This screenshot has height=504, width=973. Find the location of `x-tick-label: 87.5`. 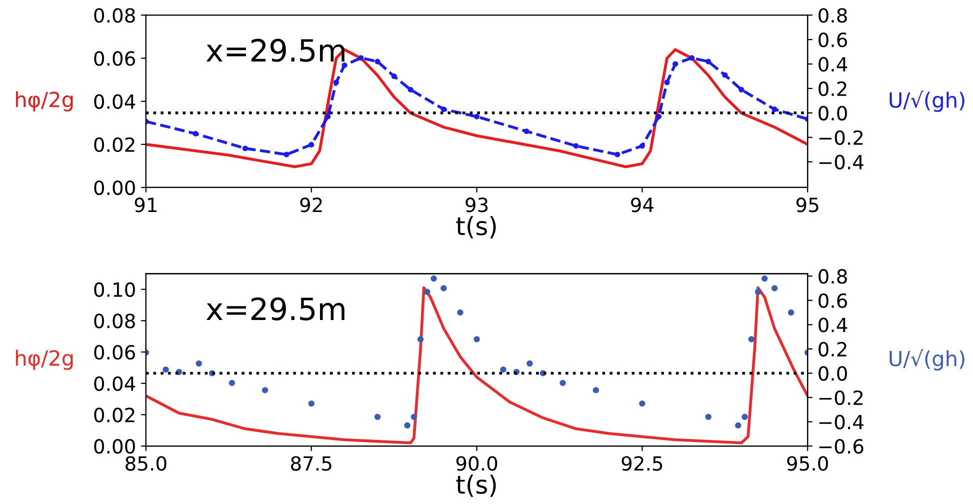

x-tick-label: 87.5 is located at coordinates (311, 463).